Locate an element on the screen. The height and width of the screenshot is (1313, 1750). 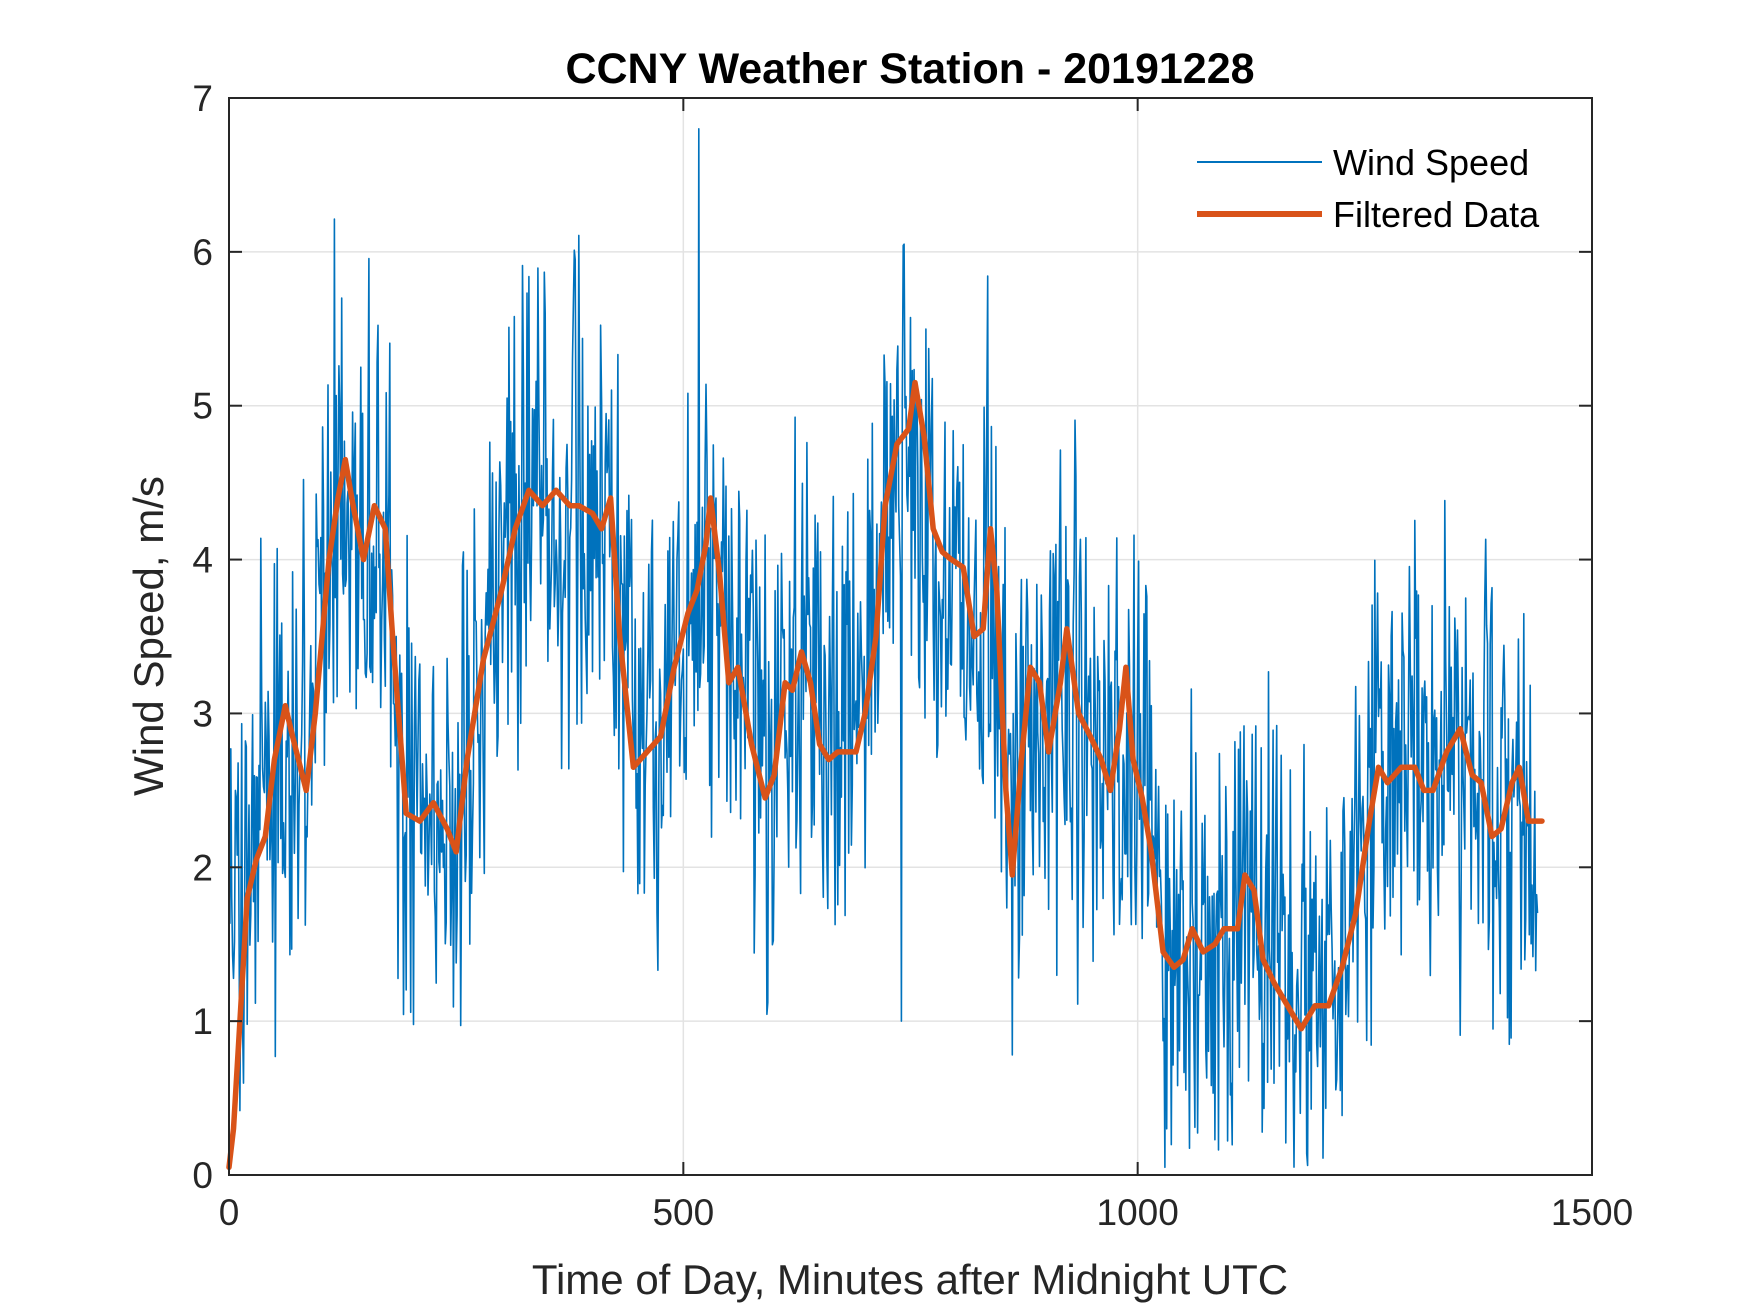
x-tick-label: 1000 is located at coordinates (1138, 1212).